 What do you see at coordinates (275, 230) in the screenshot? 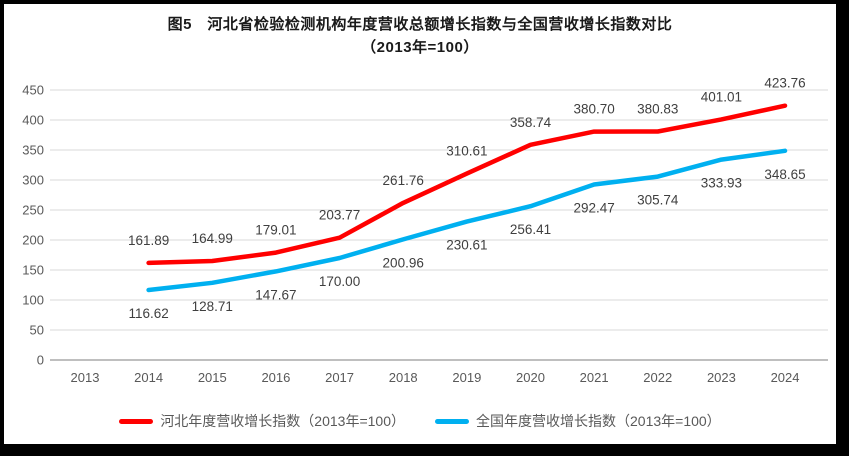
I see `data-label: 179.01` at bounding box center [275, 230].